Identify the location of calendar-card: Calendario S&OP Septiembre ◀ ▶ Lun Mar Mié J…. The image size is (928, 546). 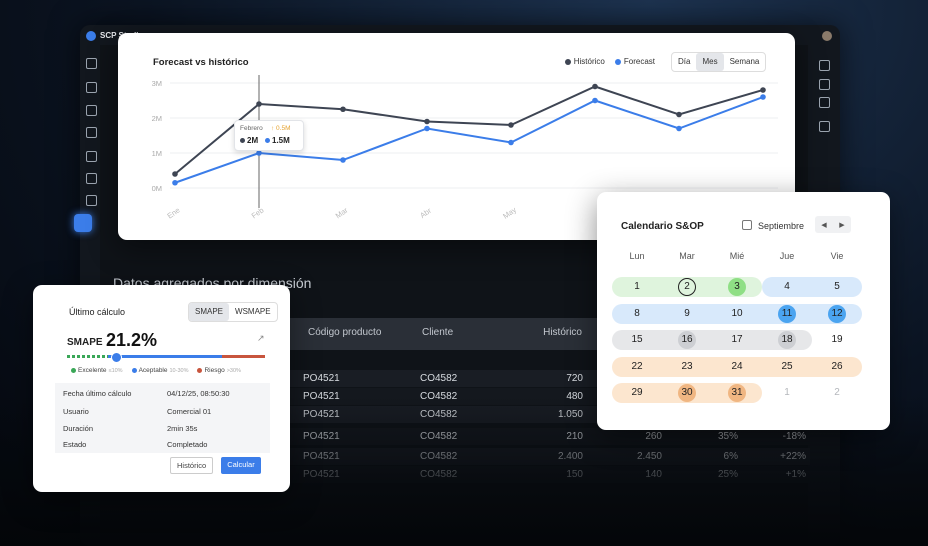
(743, 311).